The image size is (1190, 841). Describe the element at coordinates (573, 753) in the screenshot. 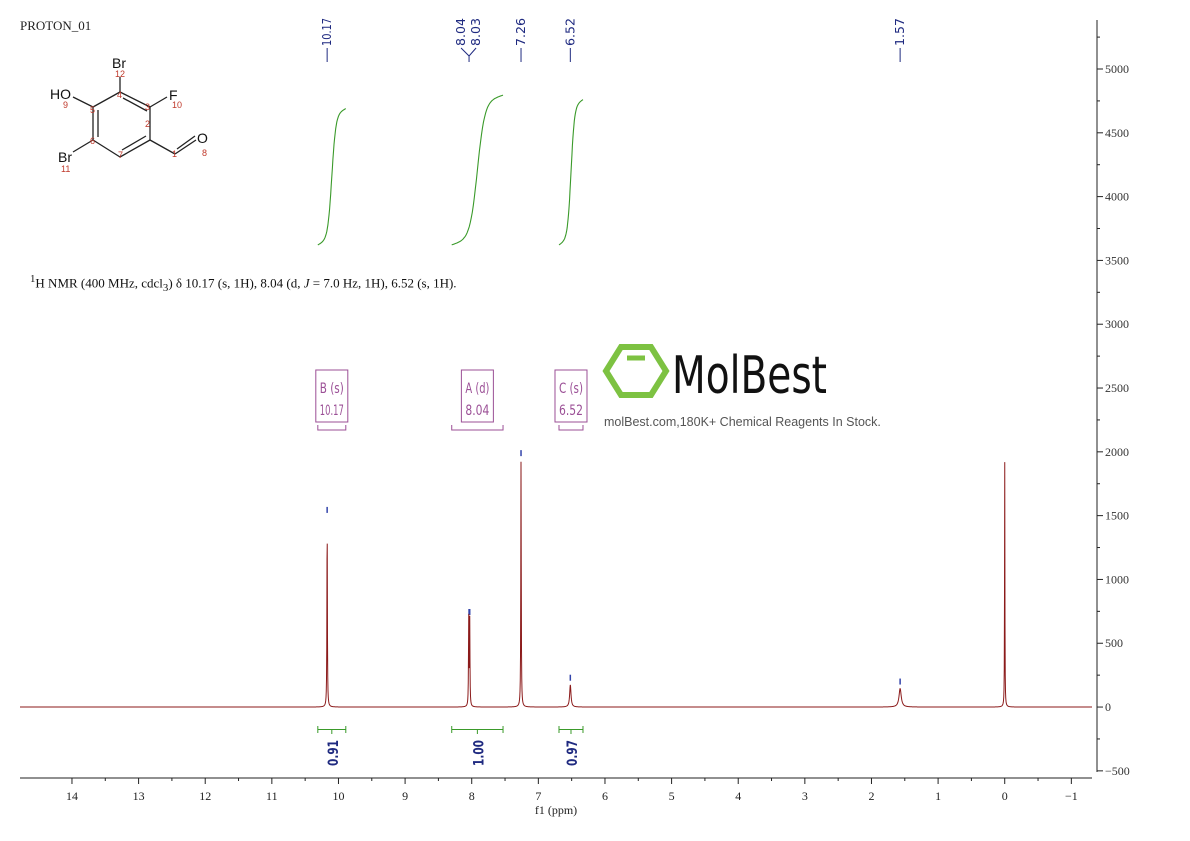

I see `integral-value: 0.97` at that location.